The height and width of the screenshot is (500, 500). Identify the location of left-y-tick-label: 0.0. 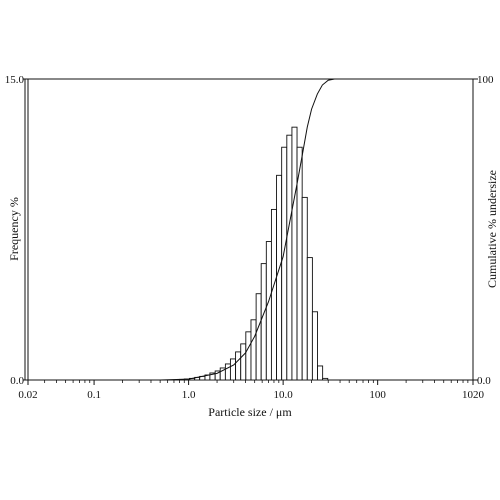
(17, 381).